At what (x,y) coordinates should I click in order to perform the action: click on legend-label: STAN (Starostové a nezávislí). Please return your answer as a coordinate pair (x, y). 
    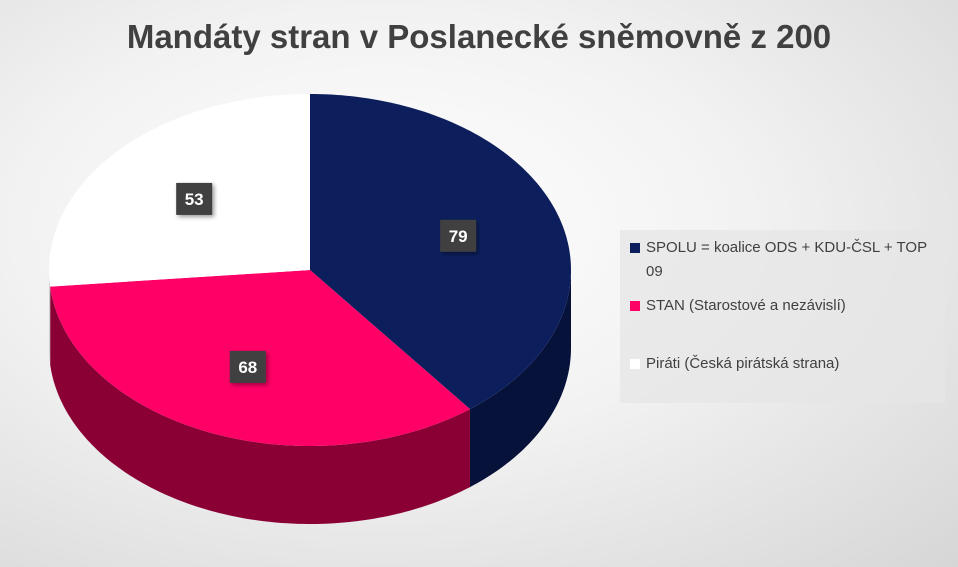
    Looking at the image, I should click on (746, 305).